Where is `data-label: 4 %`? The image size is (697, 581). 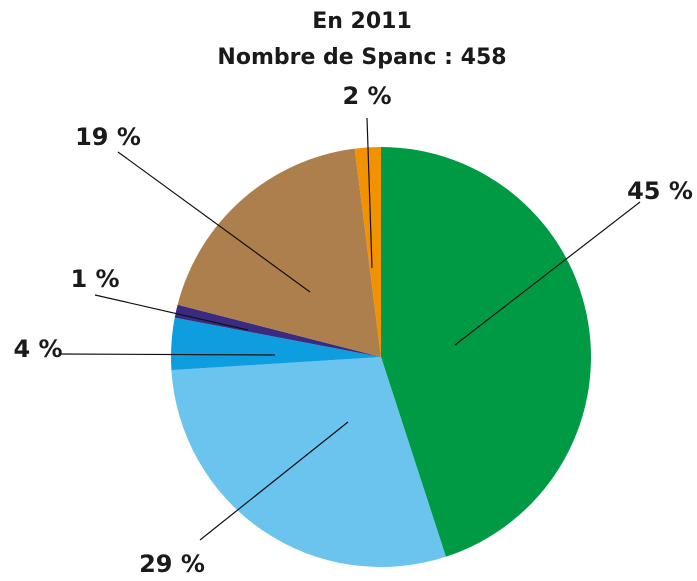
data-label: 4 % is located at coordinates (37, 349).